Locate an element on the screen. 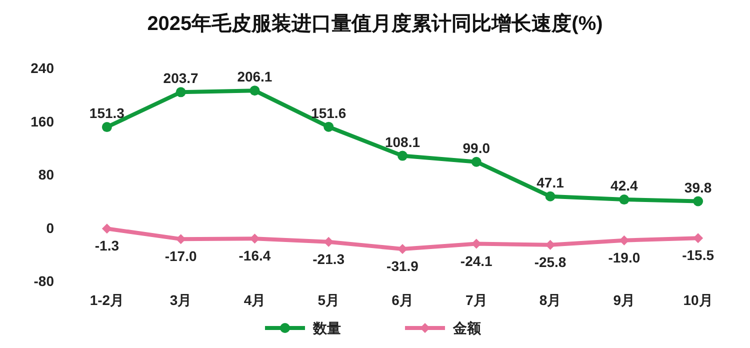  x-tick-label: 5月 is located at coordinates (329, 300).